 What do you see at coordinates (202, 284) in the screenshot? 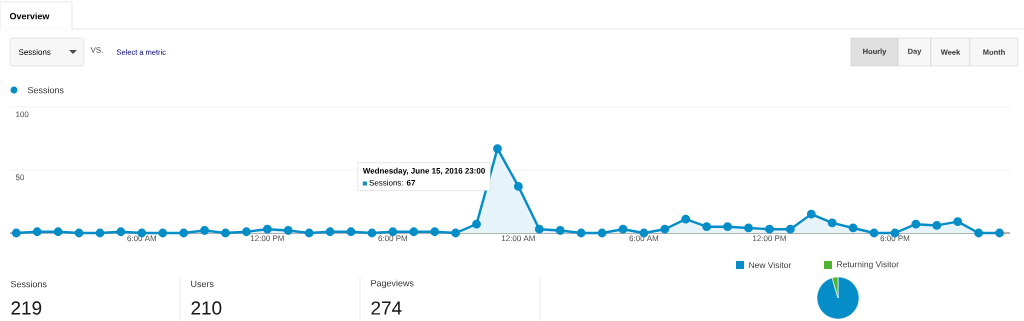
I see `text: Users` at bounding box center [202, 284].